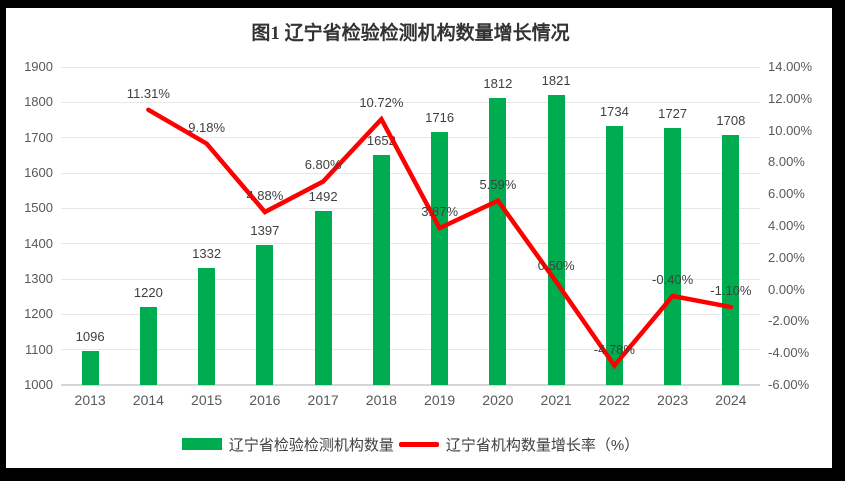 This screenshot has width=845, height=481. What do you see at coordinates (440, 212) in the screenshot?
I see `line-value-label: 3.87%` at bounding box center [440, 212].